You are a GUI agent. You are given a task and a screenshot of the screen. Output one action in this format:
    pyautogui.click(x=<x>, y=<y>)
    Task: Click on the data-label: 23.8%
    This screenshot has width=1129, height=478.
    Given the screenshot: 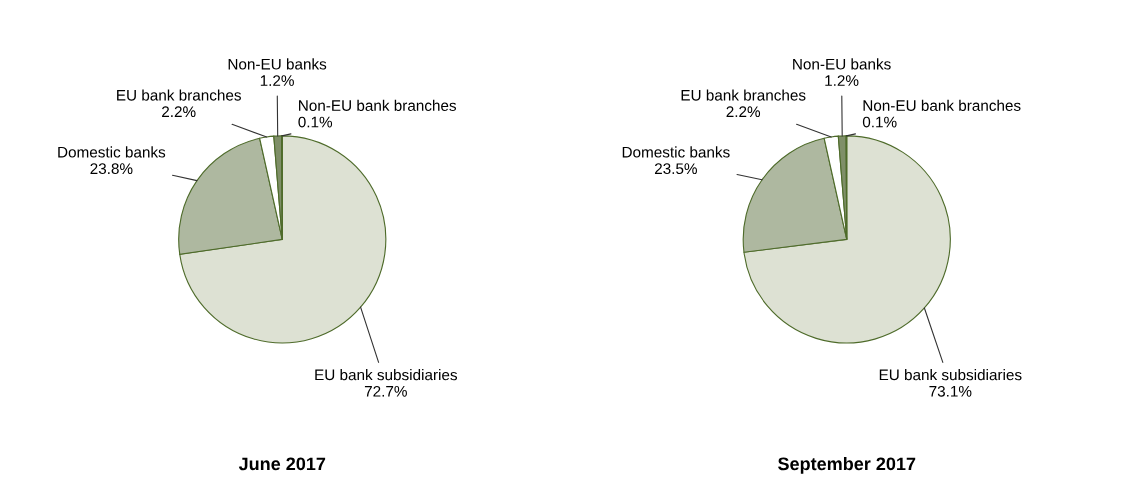 What is the action you would take?
    pyautogui.click(x=111, y=169)
    